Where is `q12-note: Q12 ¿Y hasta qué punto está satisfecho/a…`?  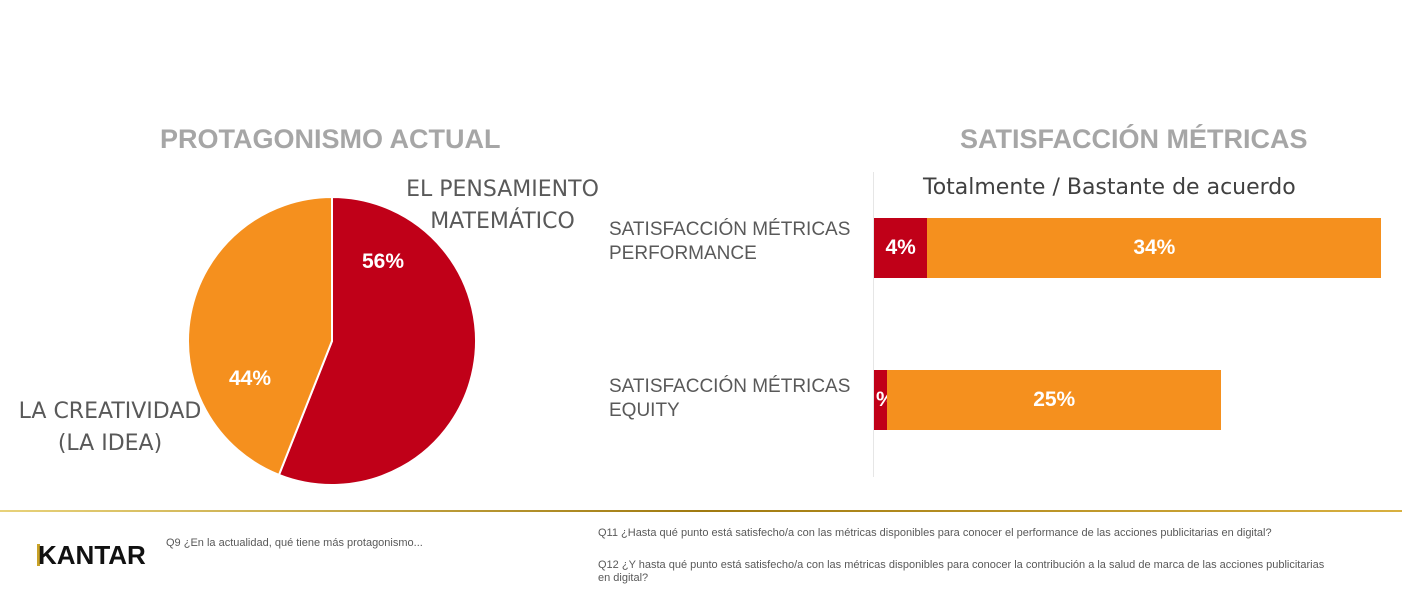
q12-note: Q12 ¿Y hasta qué punto está satisfecho/a… is located at coordinates (961, 571).